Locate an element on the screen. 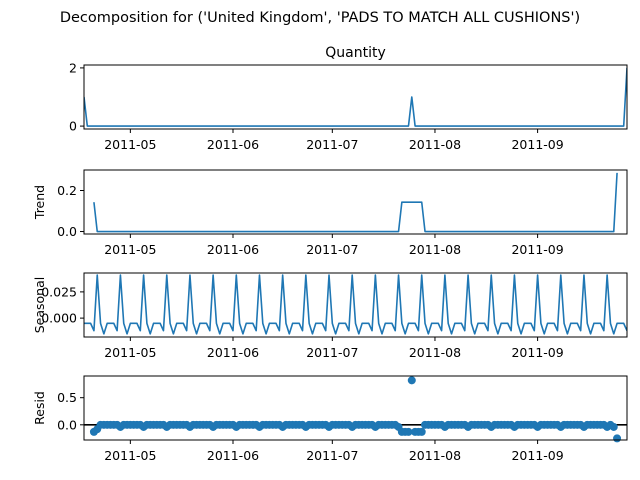 This screenshot has height=480, width=640. resid-xtick-label: 2011-07 is located at coordinates (332, 455).